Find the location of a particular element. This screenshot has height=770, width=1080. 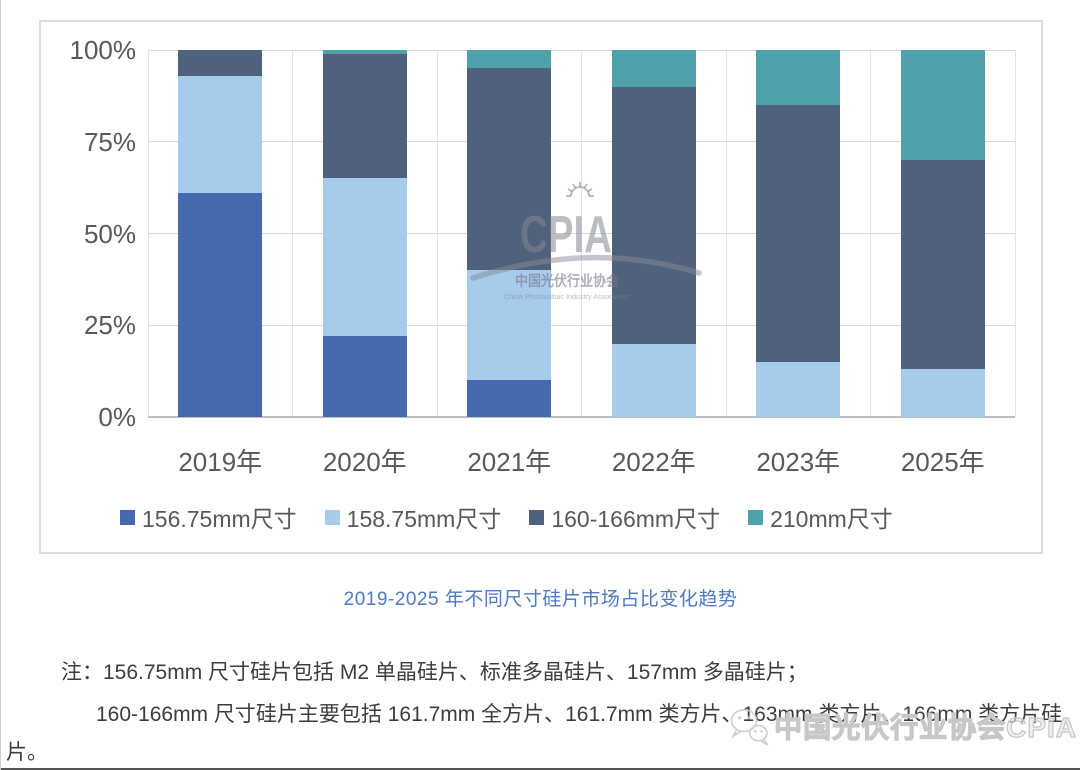

legend-item: 158.75mm尺寸 is located at coordinates (413, 517).